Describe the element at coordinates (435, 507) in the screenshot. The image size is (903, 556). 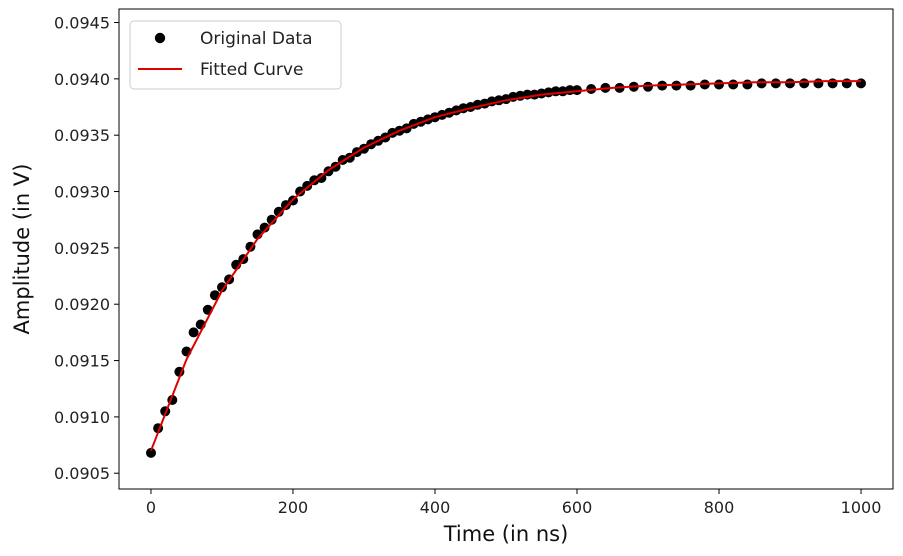
I see `x-tick-label: 400` at that location.